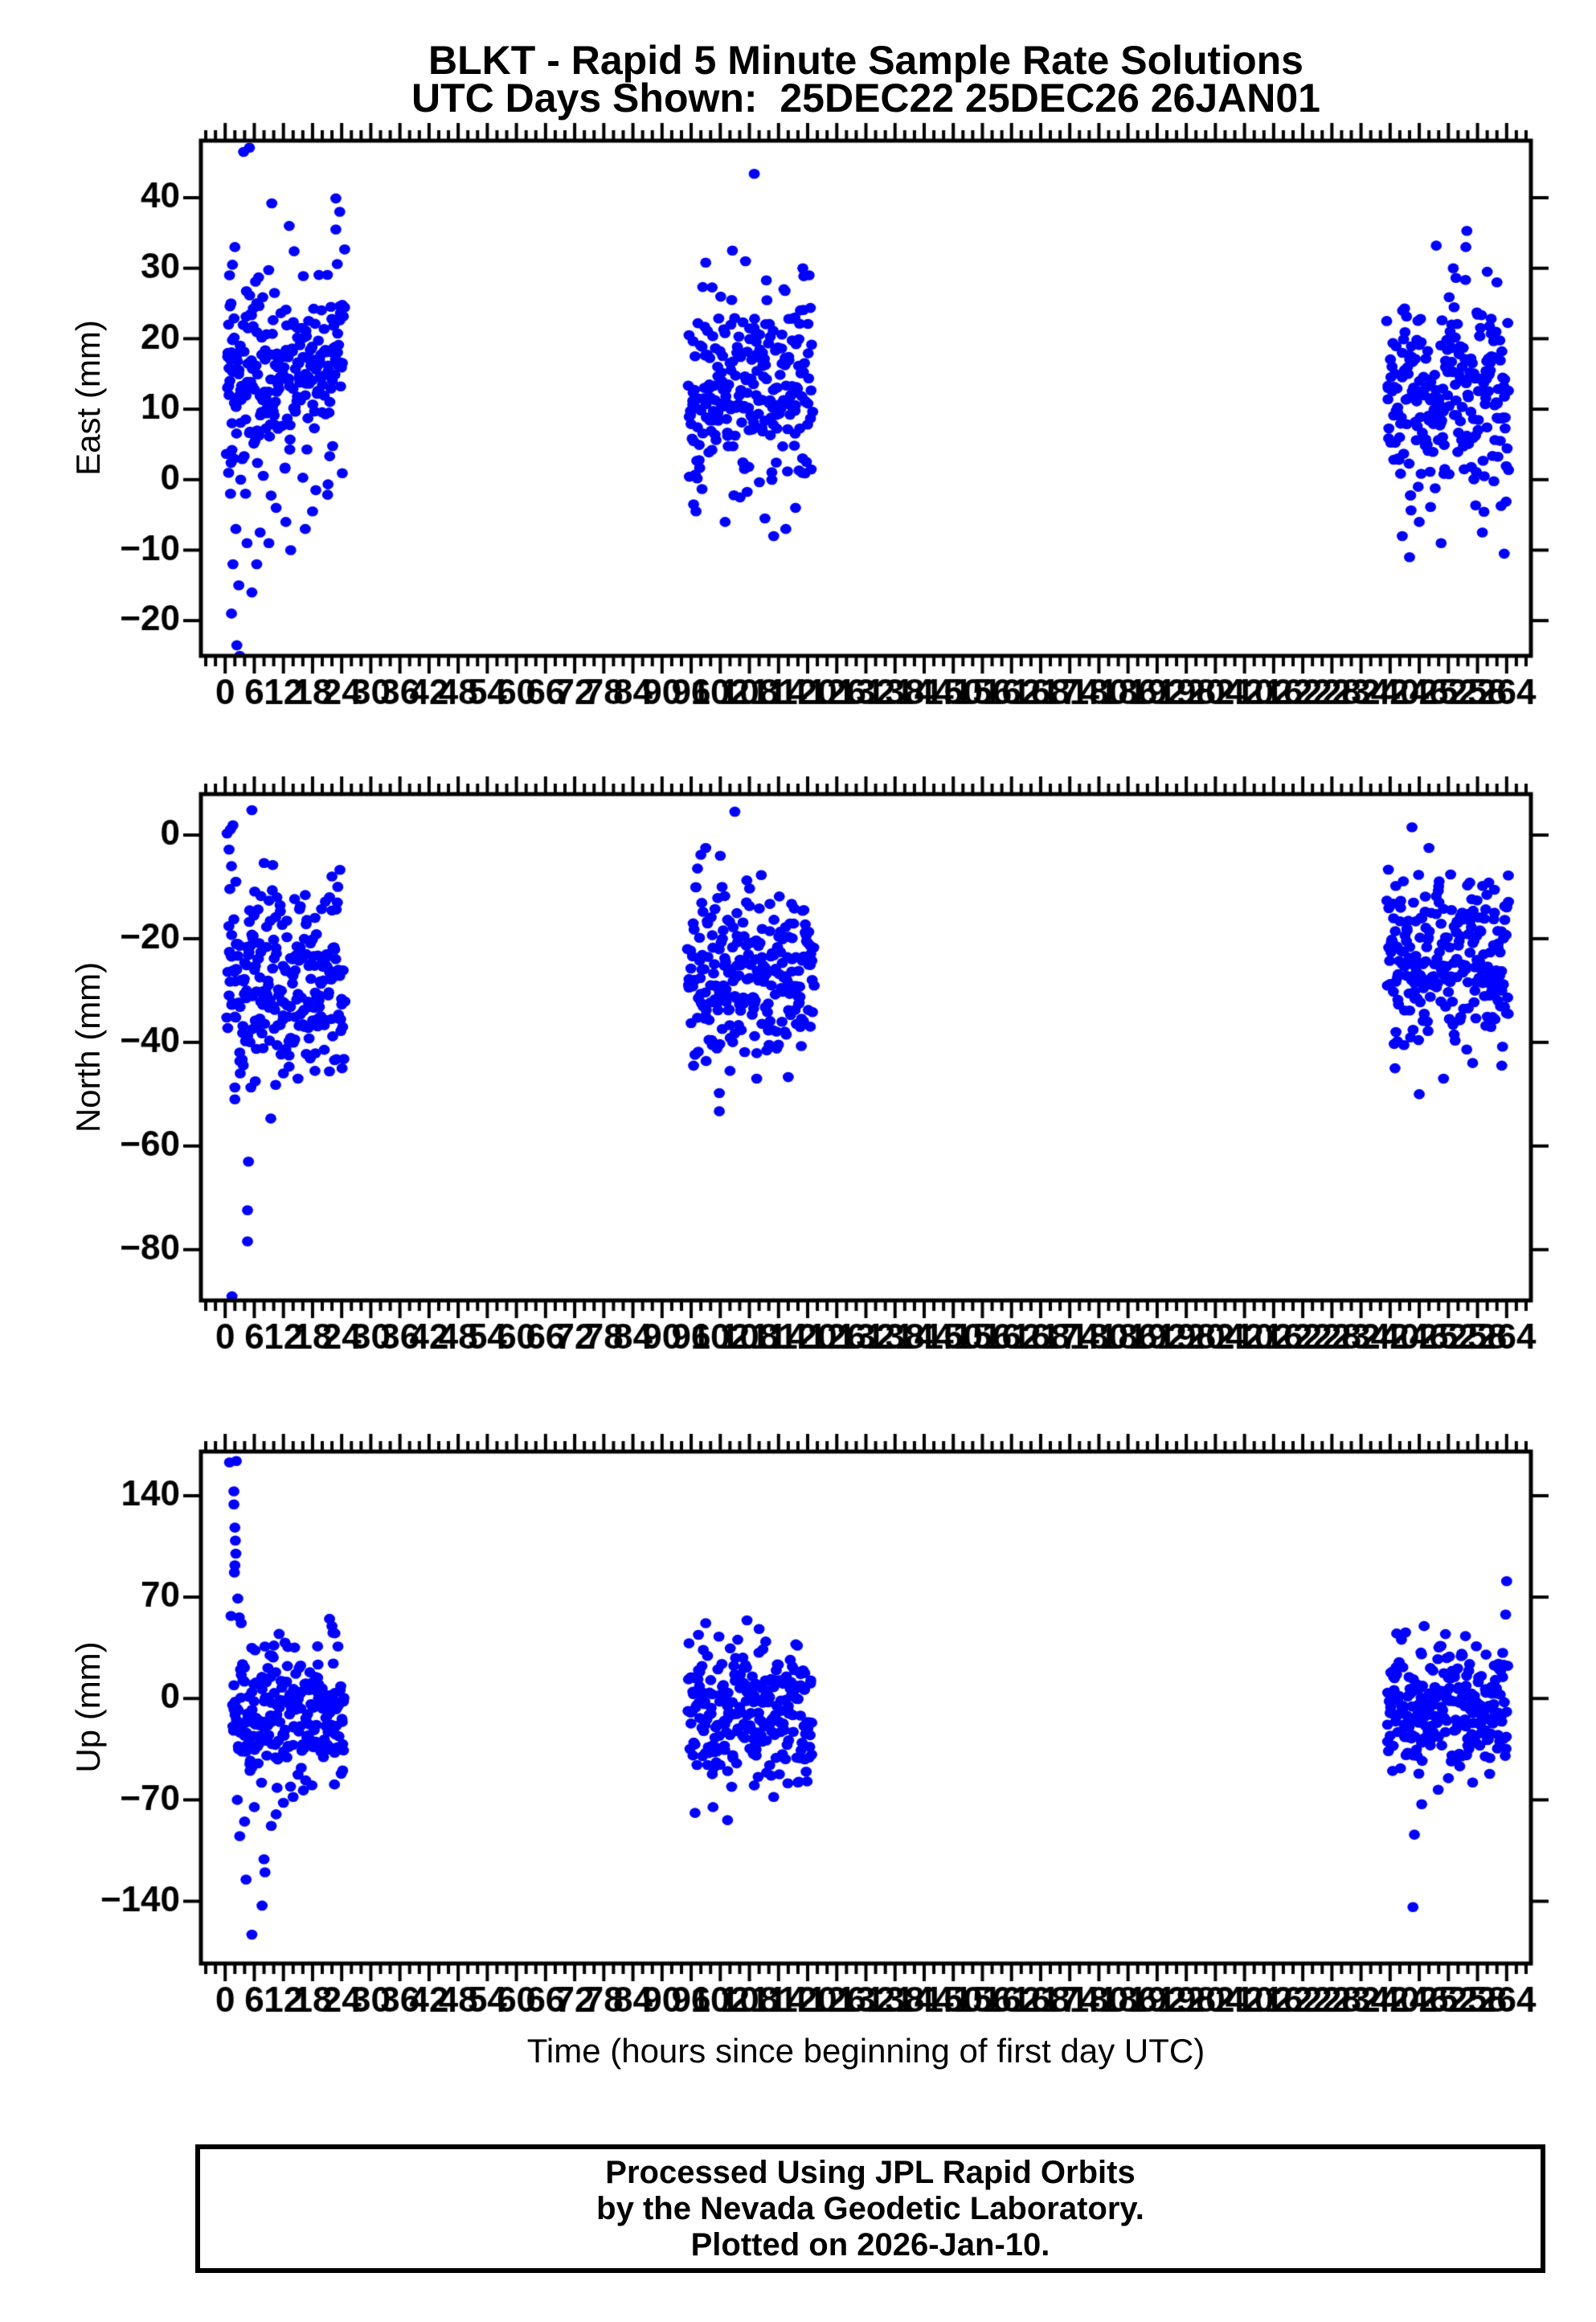 This screenshot has width=1596, height=2322. What do you see at coordinates (88, 1047) in the screenshot?
I see `north-axis-label: North (mm)` at bounding box center [88, 1047].